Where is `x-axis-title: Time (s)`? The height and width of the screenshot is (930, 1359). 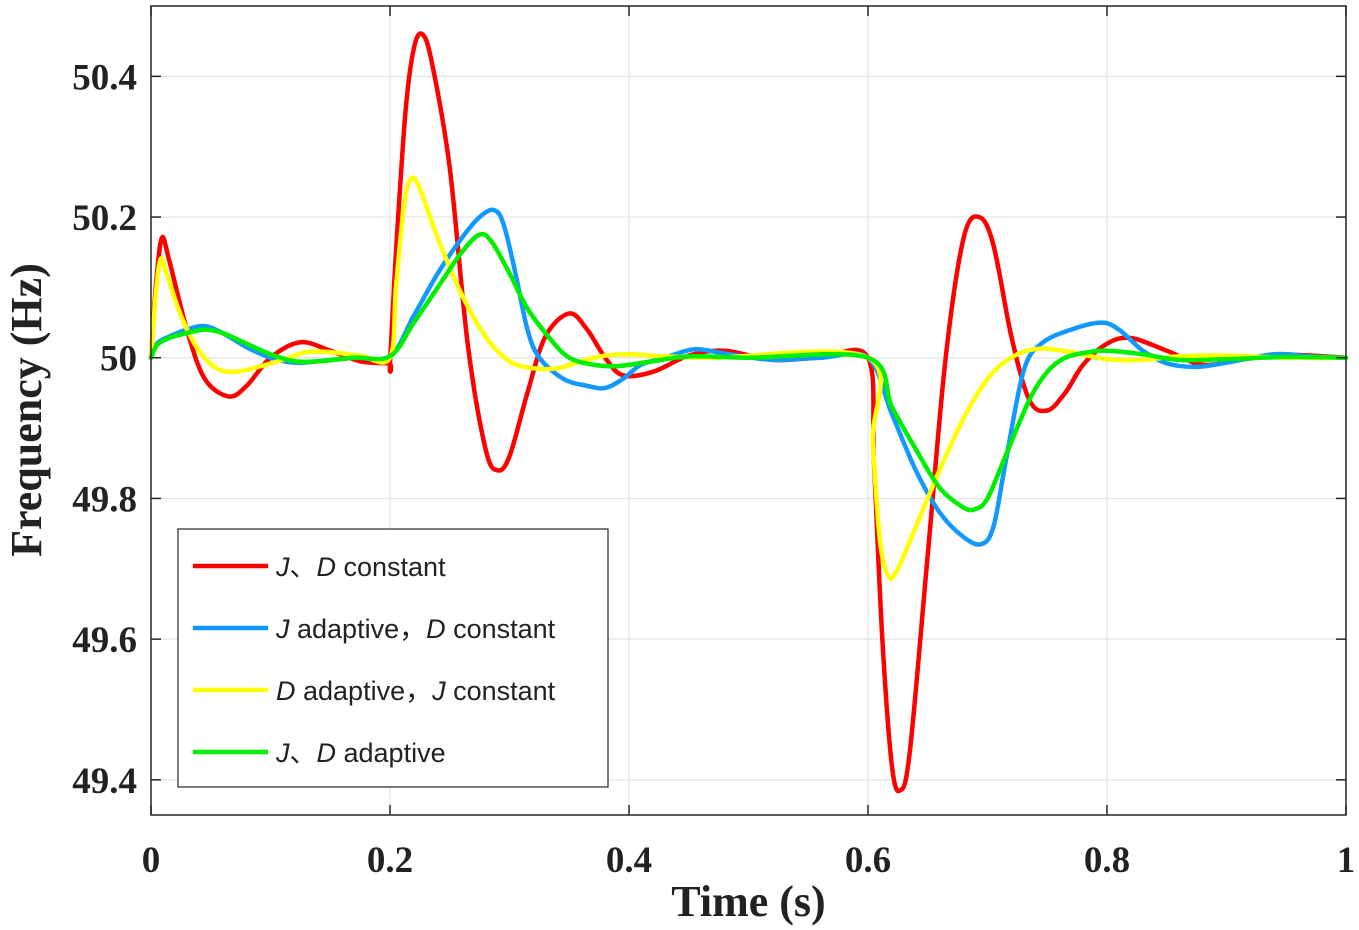 x-axis-title: Time (s) is located at coordinates (748, 901).